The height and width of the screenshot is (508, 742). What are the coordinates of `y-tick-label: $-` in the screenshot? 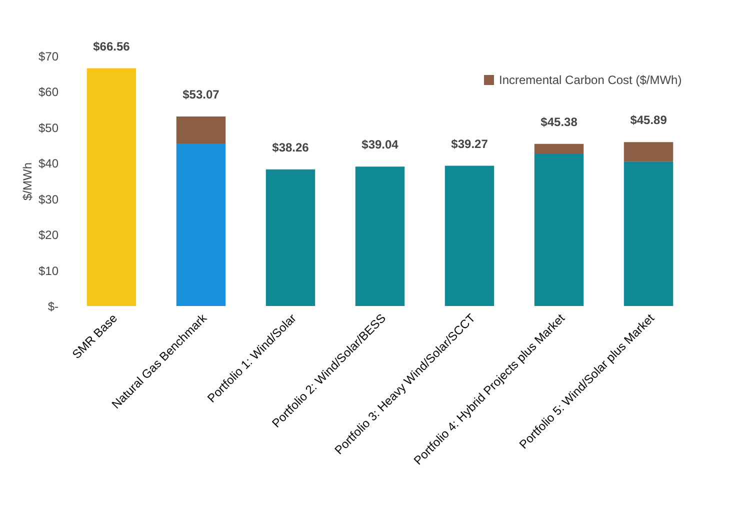 It's located at (53, 307).